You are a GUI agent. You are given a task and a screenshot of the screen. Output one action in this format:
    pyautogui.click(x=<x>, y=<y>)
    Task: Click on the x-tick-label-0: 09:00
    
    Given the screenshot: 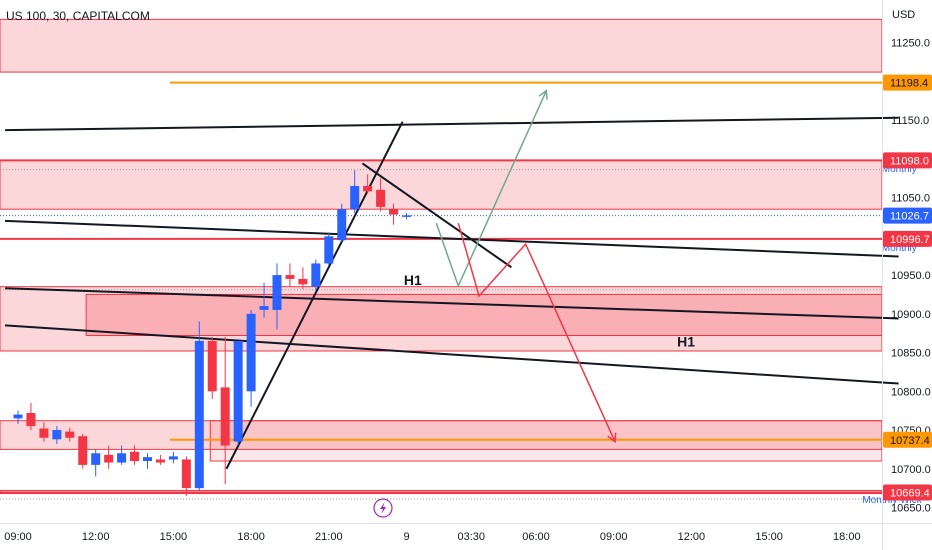 What is the action you would take?
    pyautogui.click(x=18, y=537)
    